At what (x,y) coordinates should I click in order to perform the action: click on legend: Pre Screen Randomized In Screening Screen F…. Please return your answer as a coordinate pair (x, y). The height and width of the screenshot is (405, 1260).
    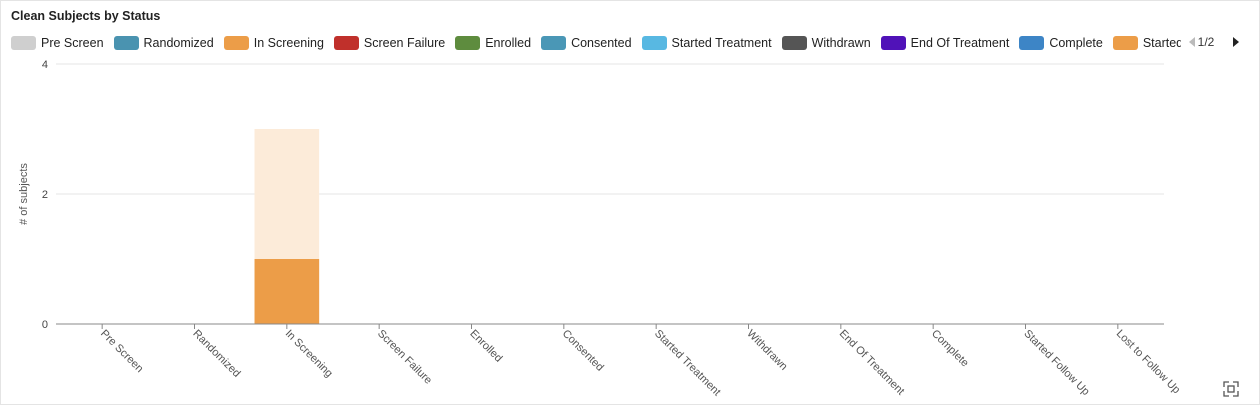
    Looking at the image, I should click on (596, 43).